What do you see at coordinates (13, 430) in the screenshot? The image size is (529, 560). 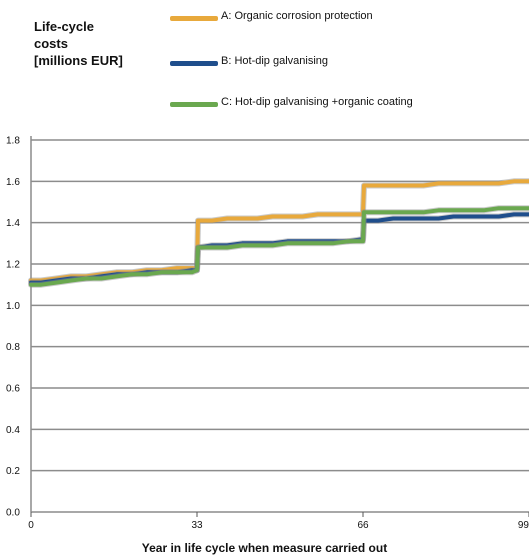 I see `y-tick-label-2: 0.4` at bounding box center [13, 430].